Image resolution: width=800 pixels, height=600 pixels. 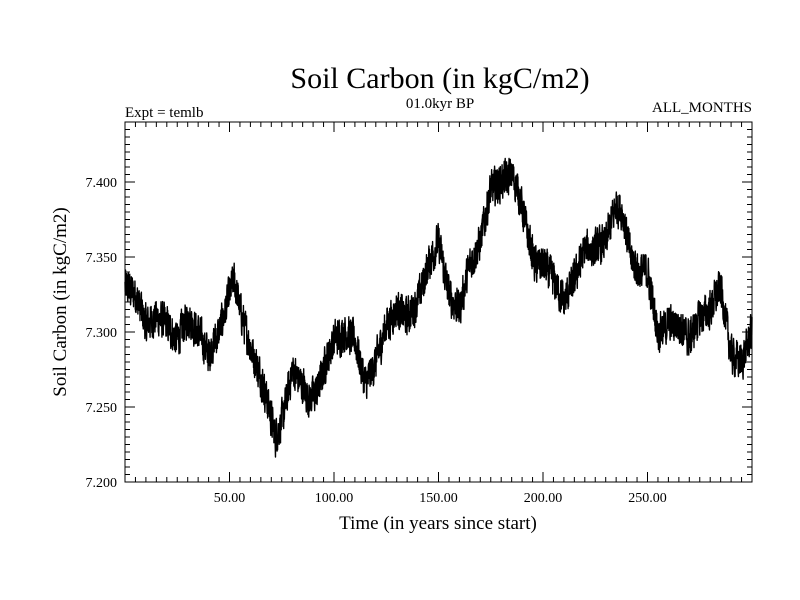 I want to click on x-tick-label: 50.00, so click(x=230, y=498).